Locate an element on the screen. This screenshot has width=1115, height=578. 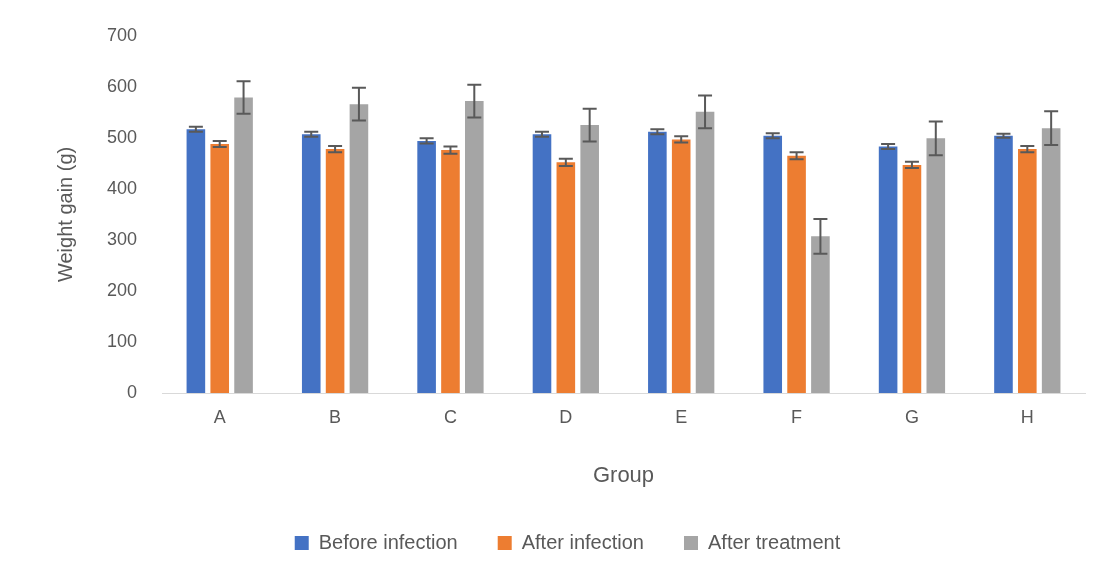
legend-label: Before infection is located at coordinates (388, 541).